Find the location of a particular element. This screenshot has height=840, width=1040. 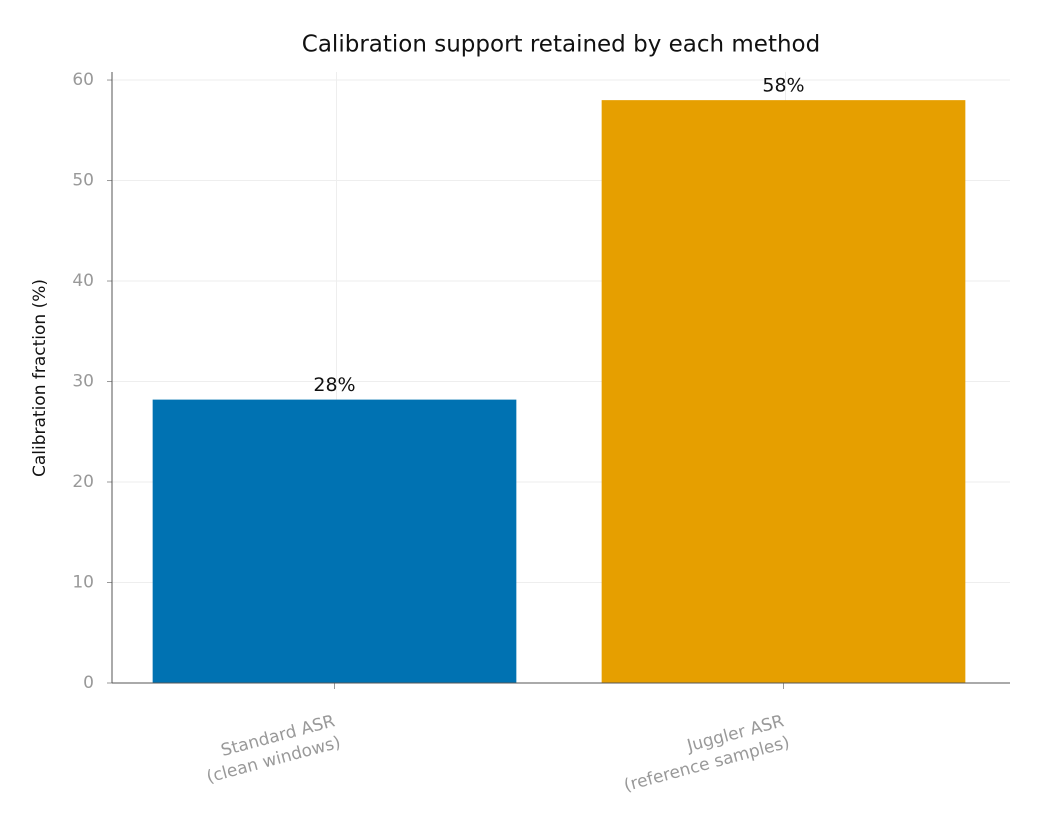

x-tick-label: Standard ASR(clean windows) is located at coordinates (271, 749).